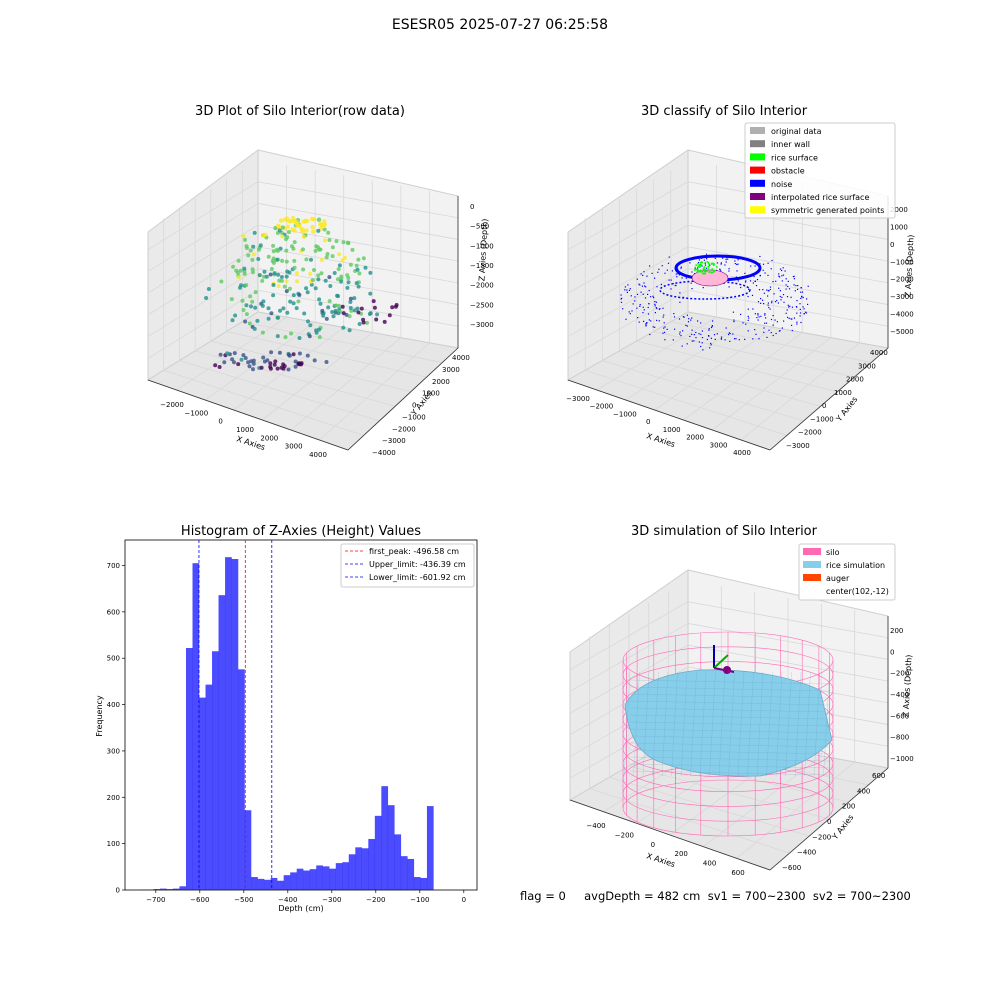 The width and height of the screenshot is (1000, 1000). Describe the element at coordinates (794, 157) in the screenshot. I see `legend-label: rice surface` at that location.